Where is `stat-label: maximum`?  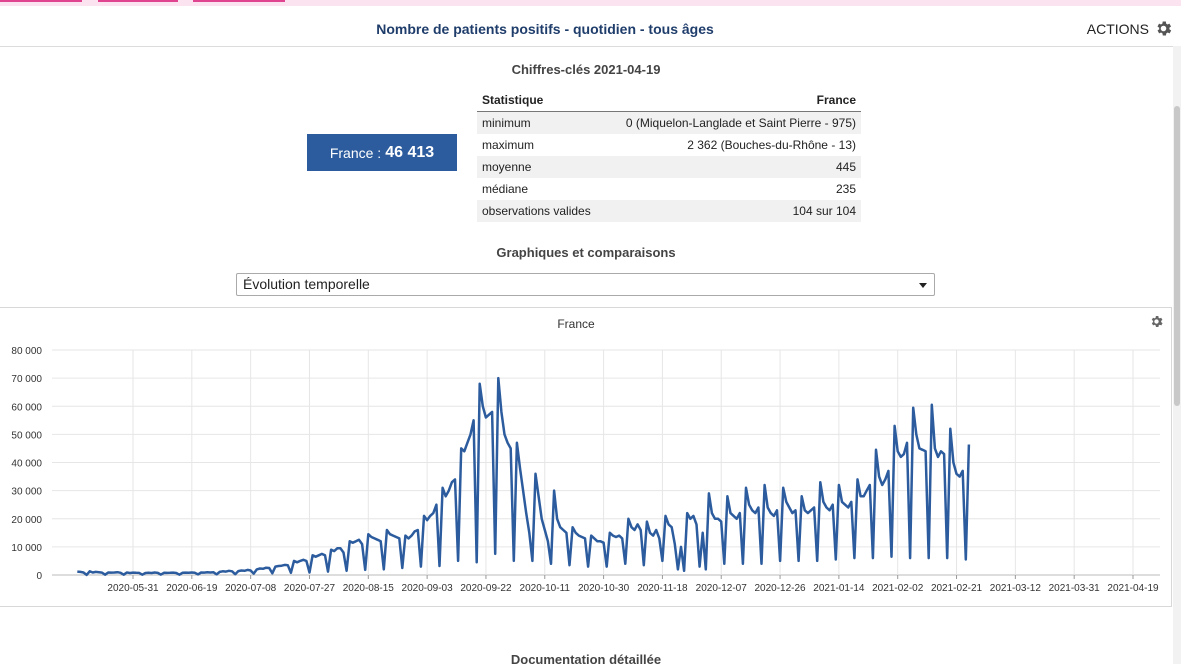
stat-label: maximum is located at coordinates (508, 145).